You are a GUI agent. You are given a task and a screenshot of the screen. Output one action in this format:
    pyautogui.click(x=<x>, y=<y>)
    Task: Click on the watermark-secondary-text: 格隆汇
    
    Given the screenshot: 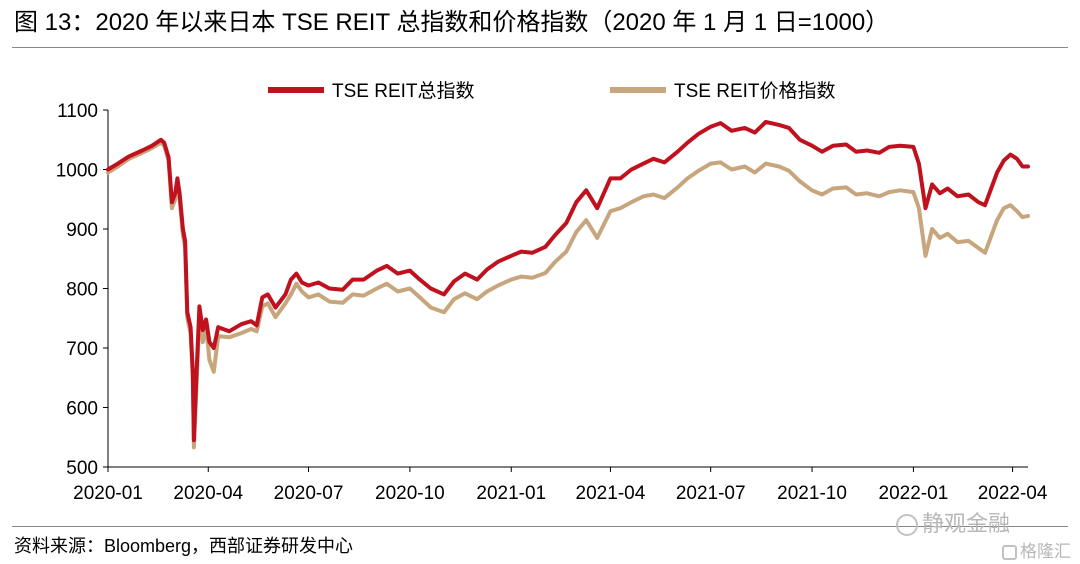 What is the action you would take?
    pyautogui.click(x=1045, y=551)
    